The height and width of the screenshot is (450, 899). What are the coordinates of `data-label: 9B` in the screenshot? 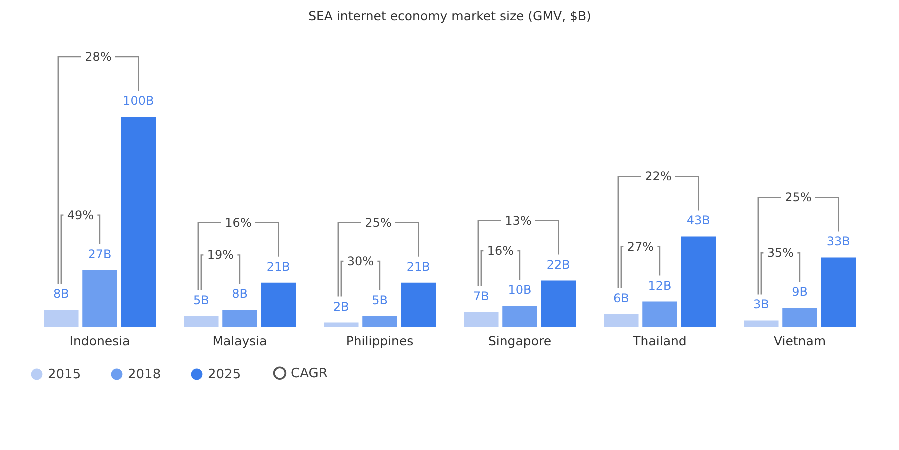 It's located at (800, 292).